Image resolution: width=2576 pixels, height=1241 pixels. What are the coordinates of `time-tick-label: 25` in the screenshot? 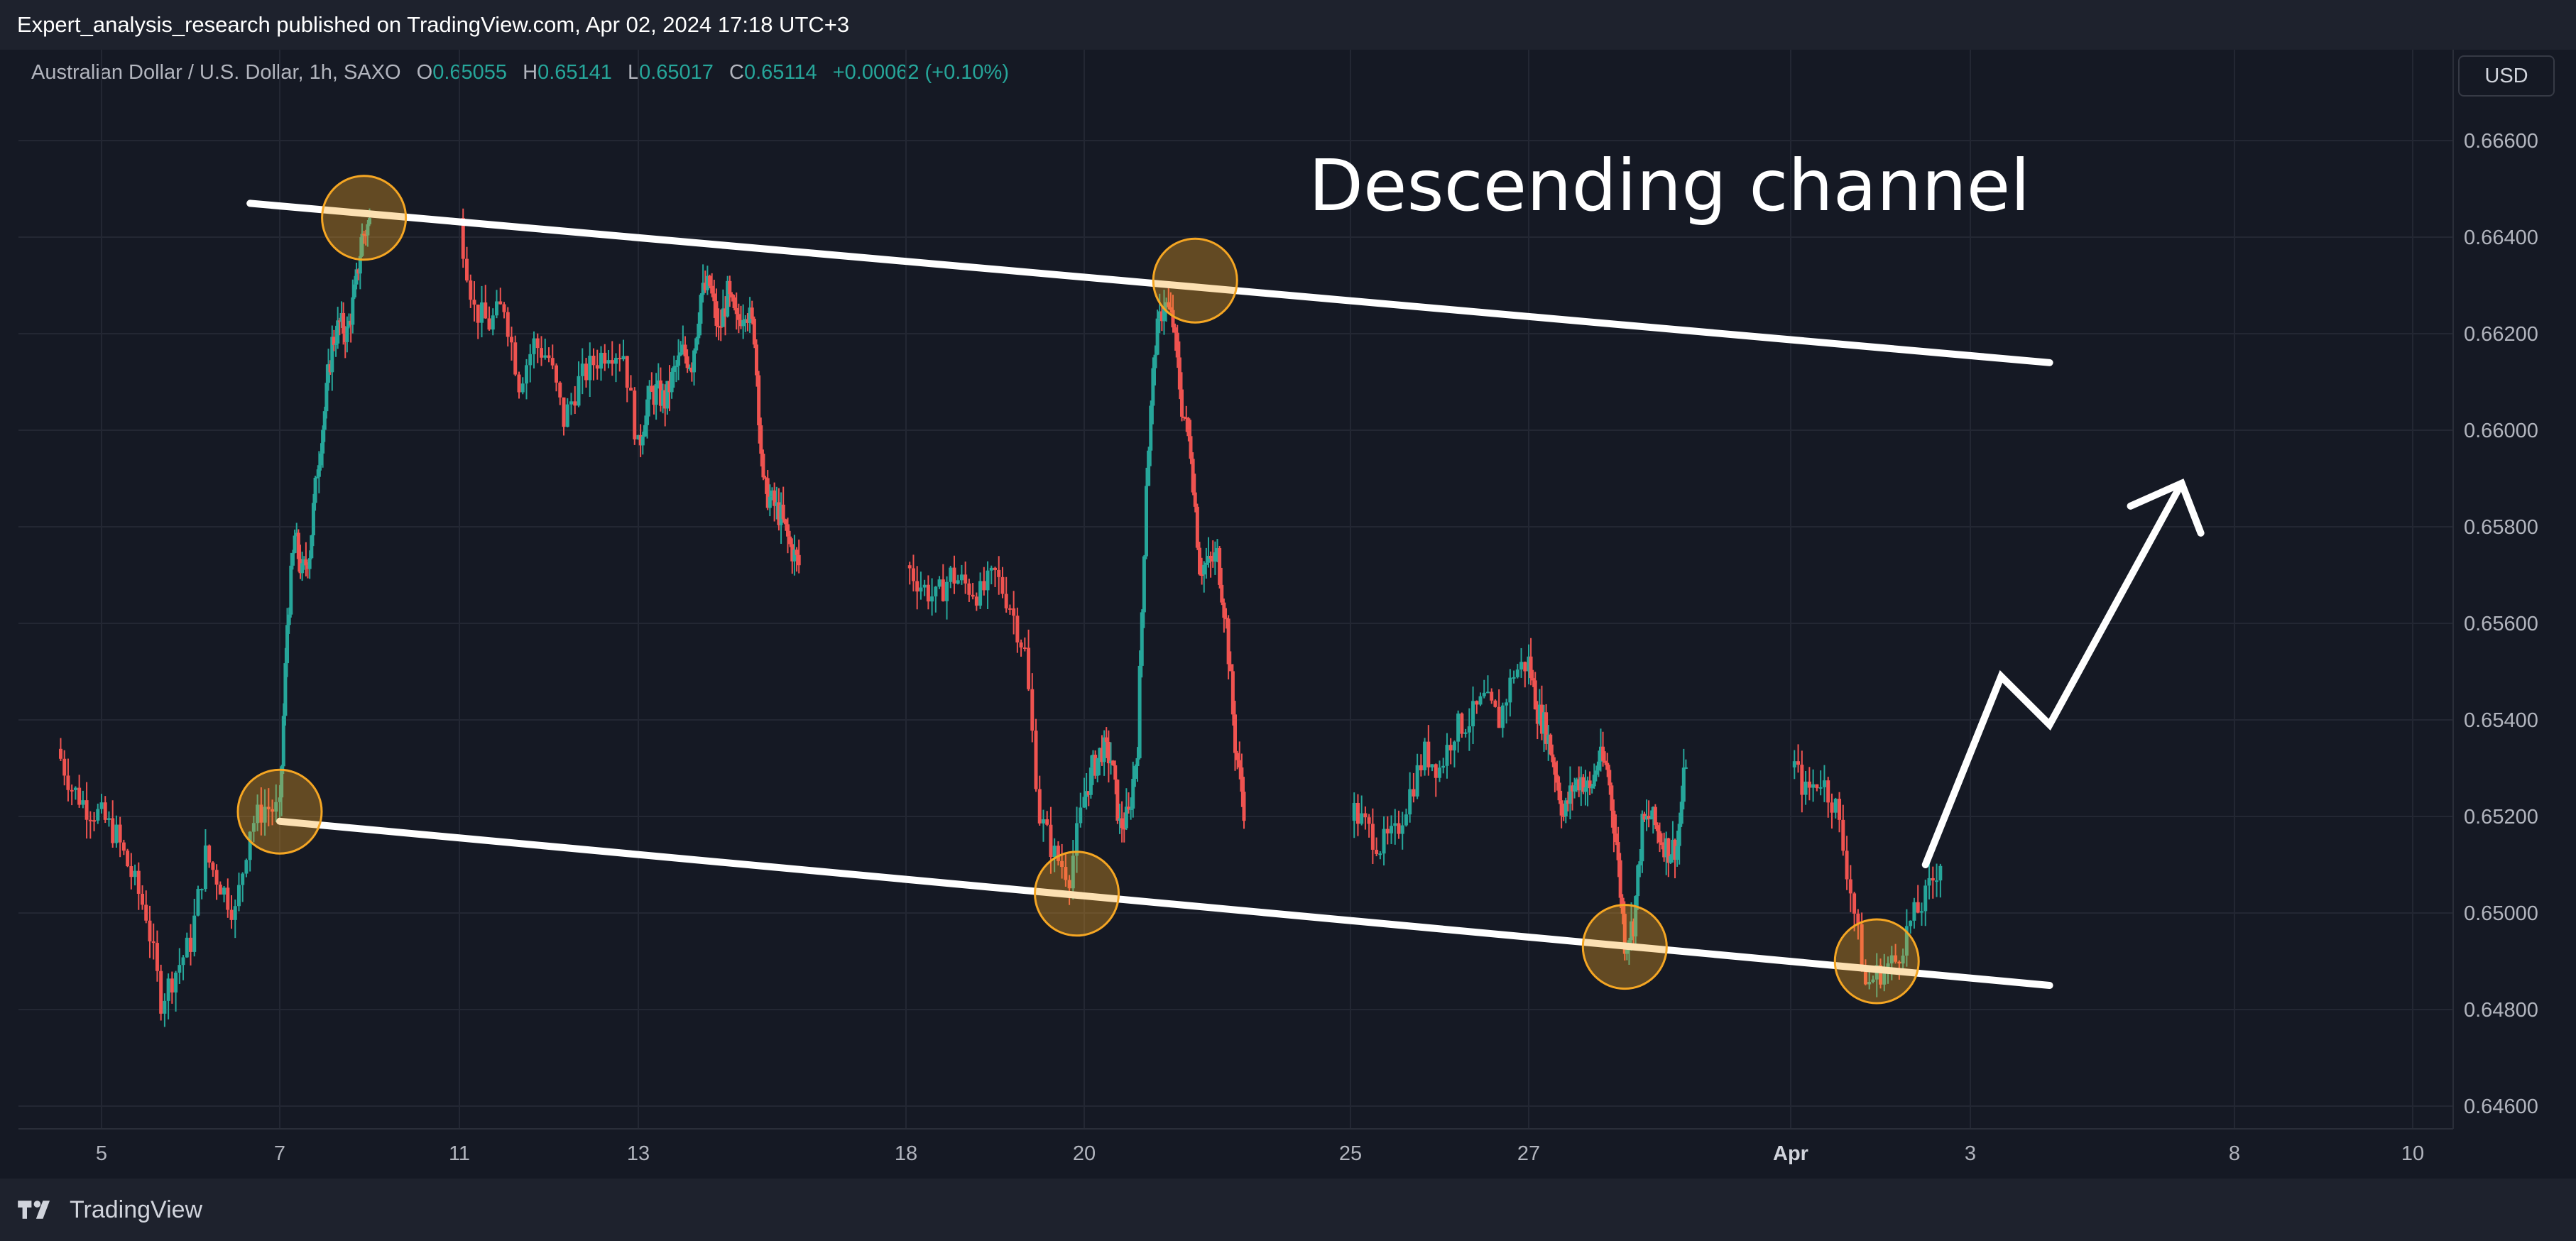 It's located at (1350, 1153).